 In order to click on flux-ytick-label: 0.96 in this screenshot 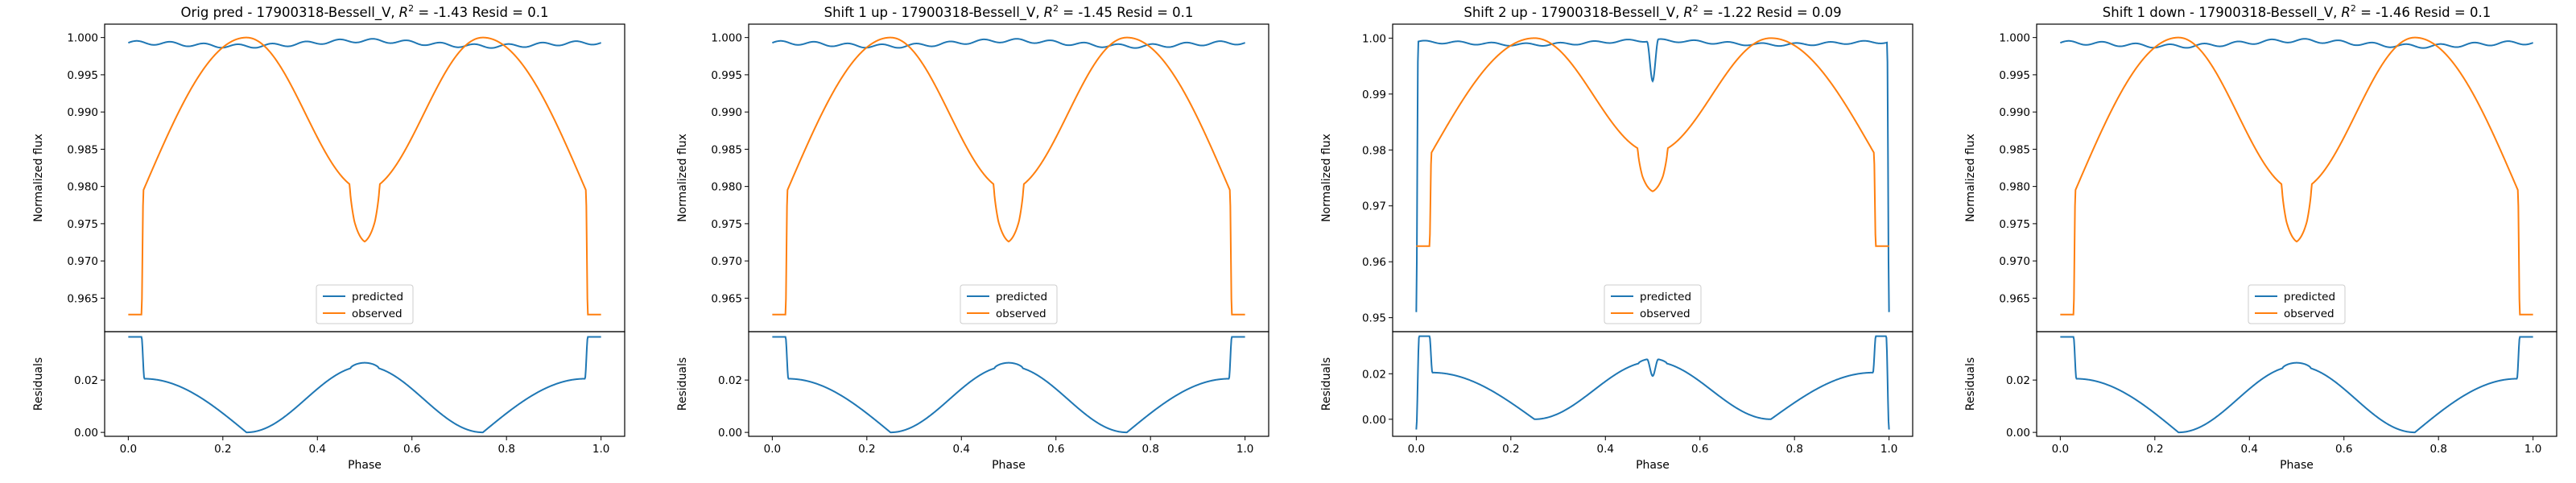, I will do `click(1374, 262)`.